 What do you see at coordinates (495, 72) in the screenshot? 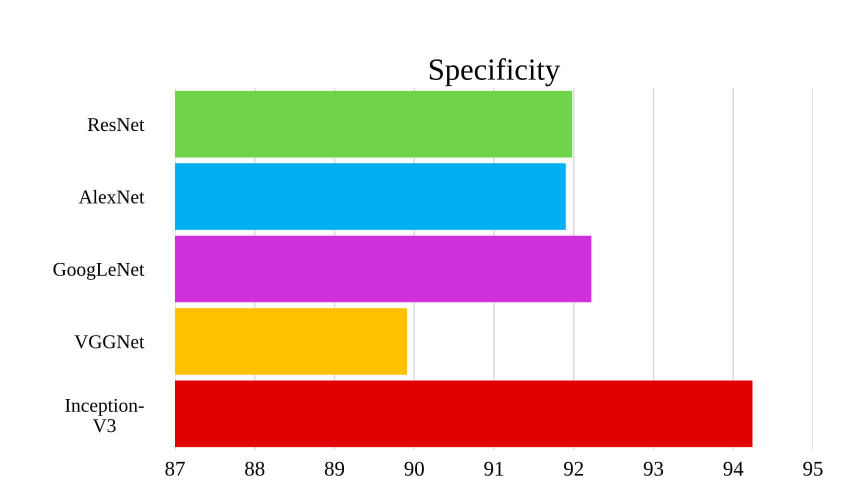
I see `chart-title: Specificity` at bounding box center [495, 72].